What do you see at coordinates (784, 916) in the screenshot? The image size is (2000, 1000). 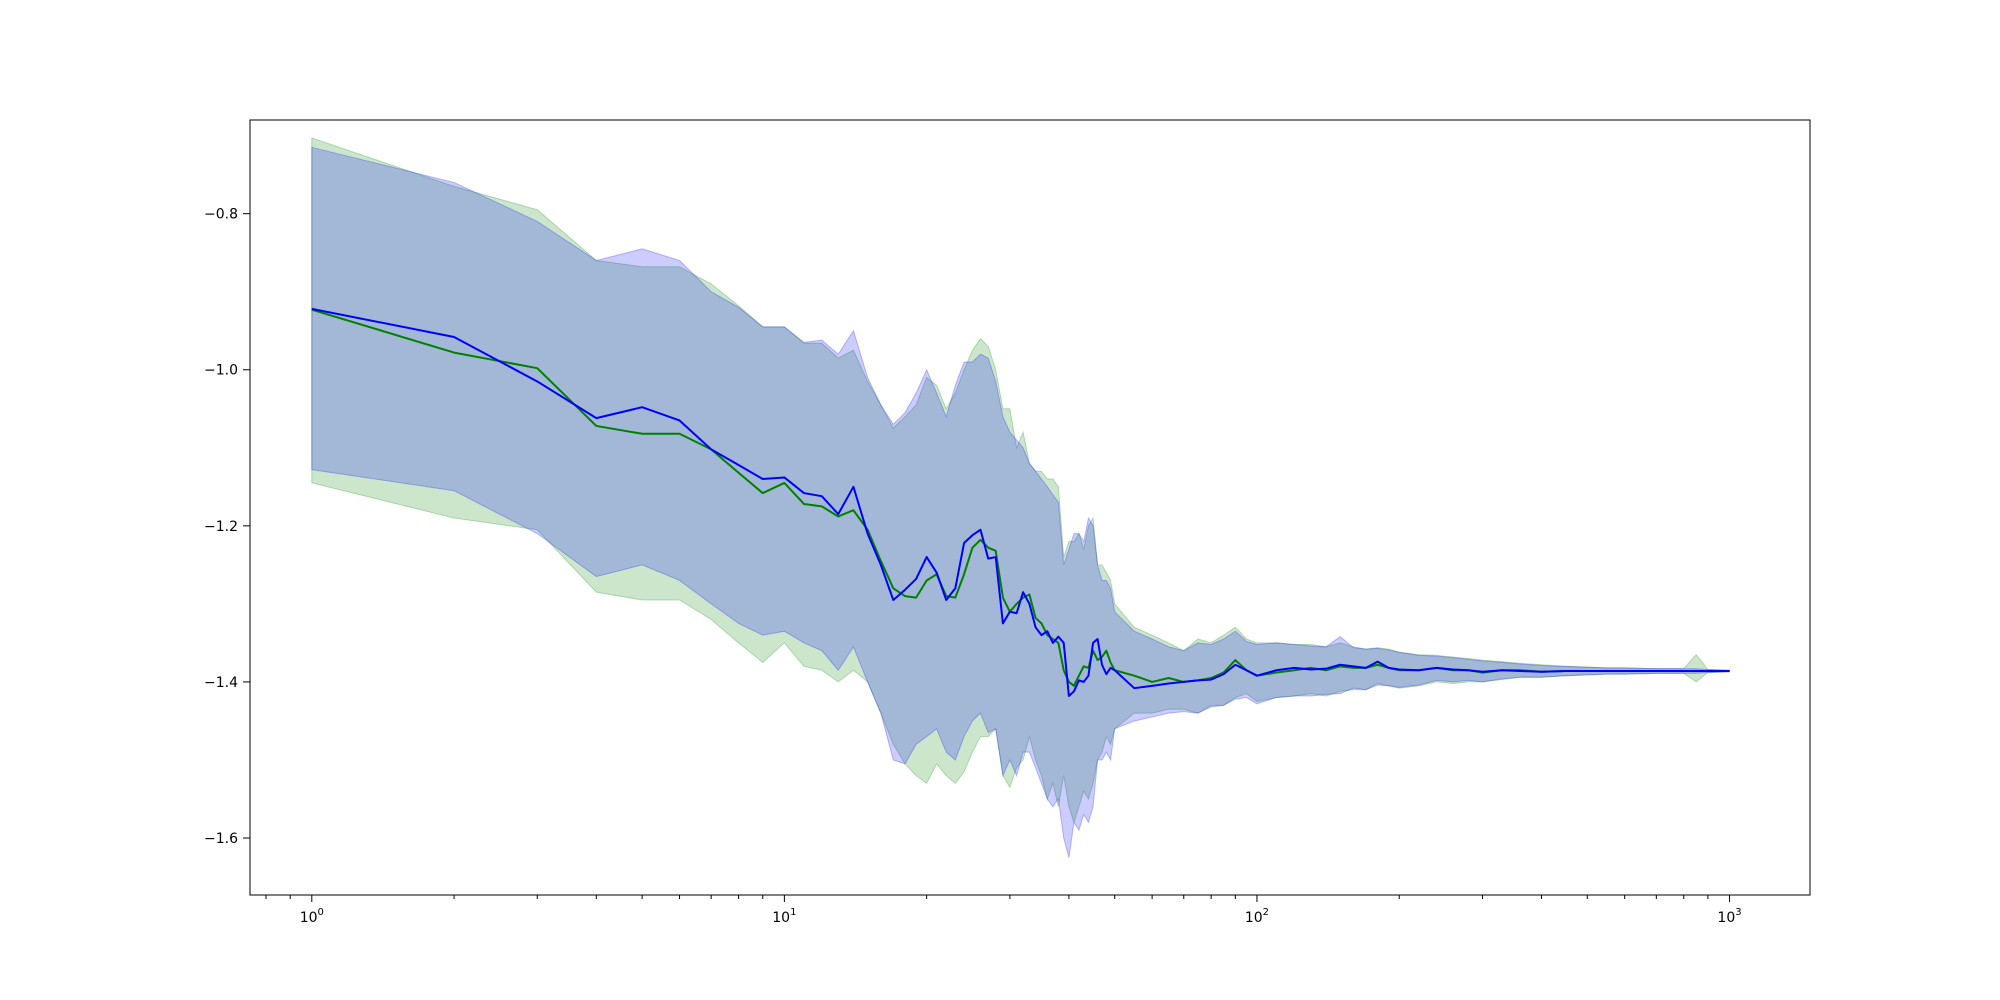 I see `x-tick-label: 10¹` at bounding box center [784, 916].